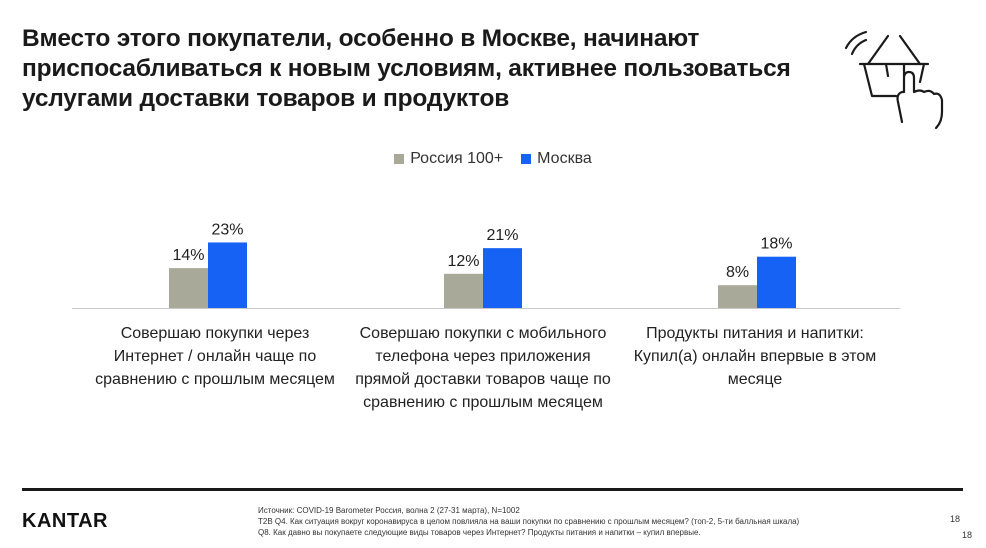  I want to click on chart-legend: Россия 100+ Москва, so click(493, 159).